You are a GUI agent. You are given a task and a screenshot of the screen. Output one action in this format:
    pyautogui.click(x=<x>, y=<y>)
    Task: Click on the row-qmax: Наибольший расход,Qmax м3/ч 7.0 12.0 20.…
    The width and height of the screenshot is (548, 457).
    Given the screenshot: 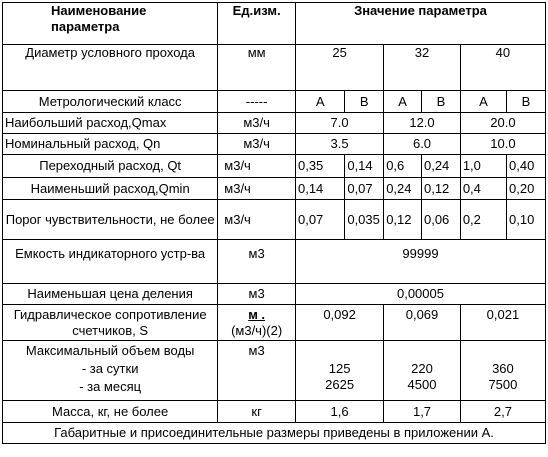 What is the action you would take?
    pyautogui.click(x=274, y=123)
    